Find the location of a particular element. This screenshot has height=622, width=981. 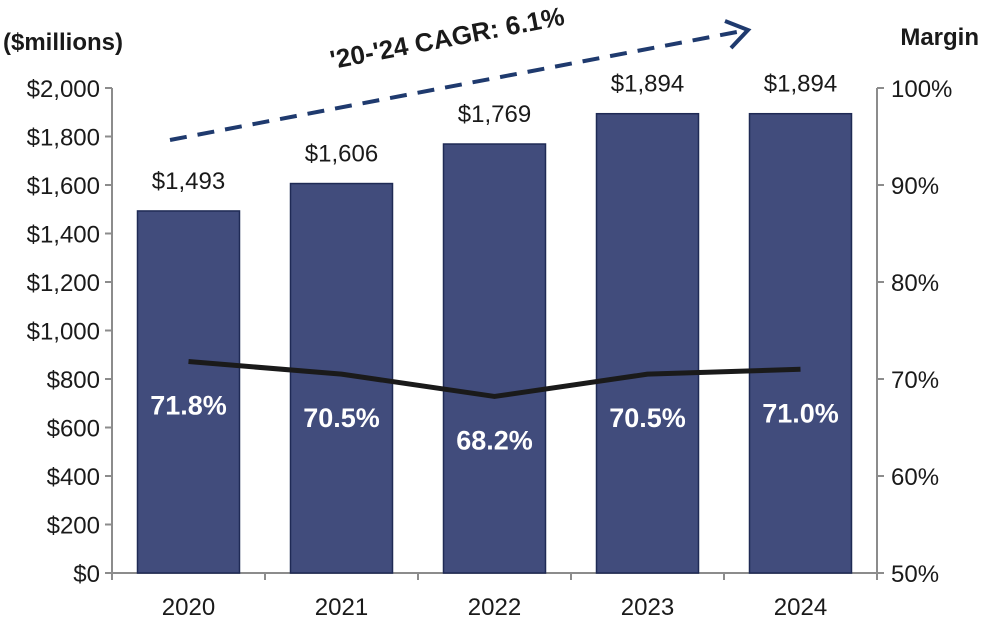

cagr-label: '20-'24 CAGR: 6.1% is located at coordinates (447, 38).